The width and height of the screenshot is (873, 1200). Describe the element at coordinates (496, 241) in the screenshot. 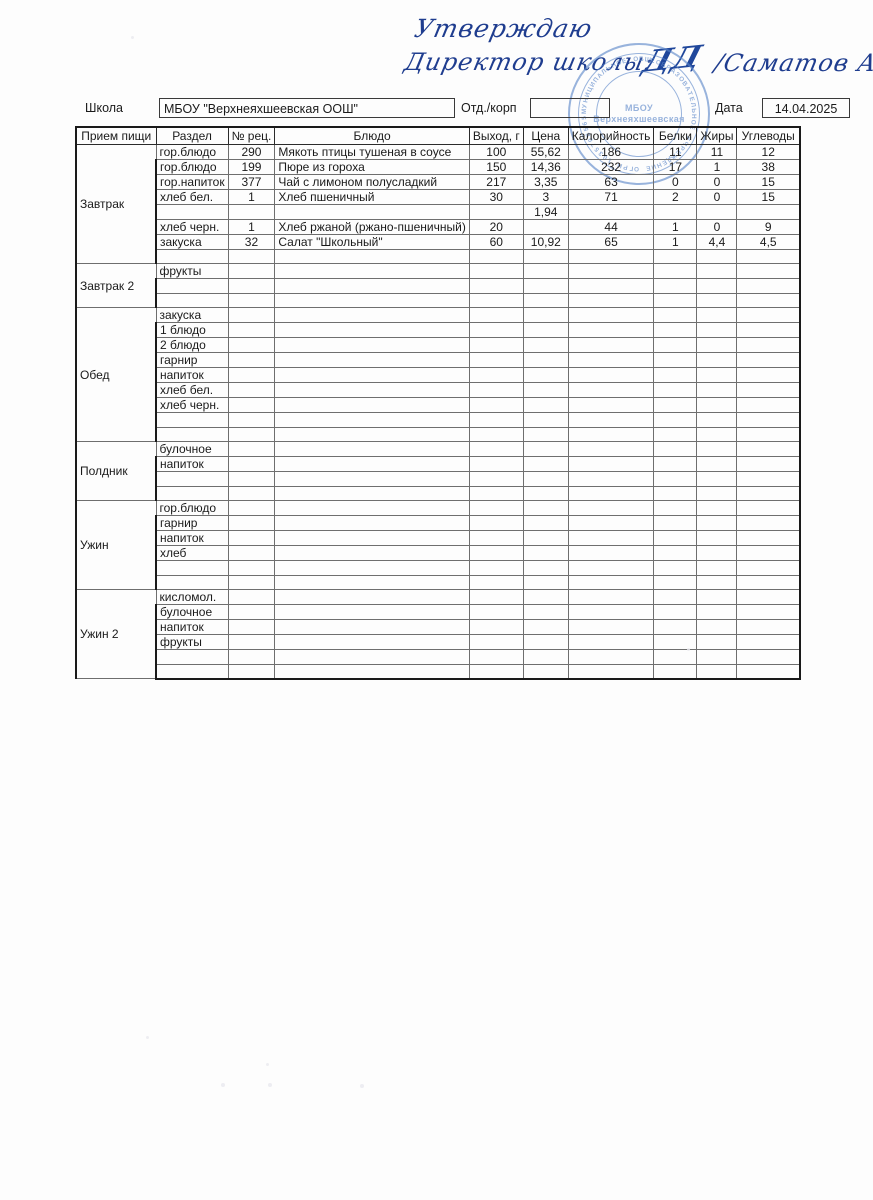

I see `cell-output: 60` at that location.